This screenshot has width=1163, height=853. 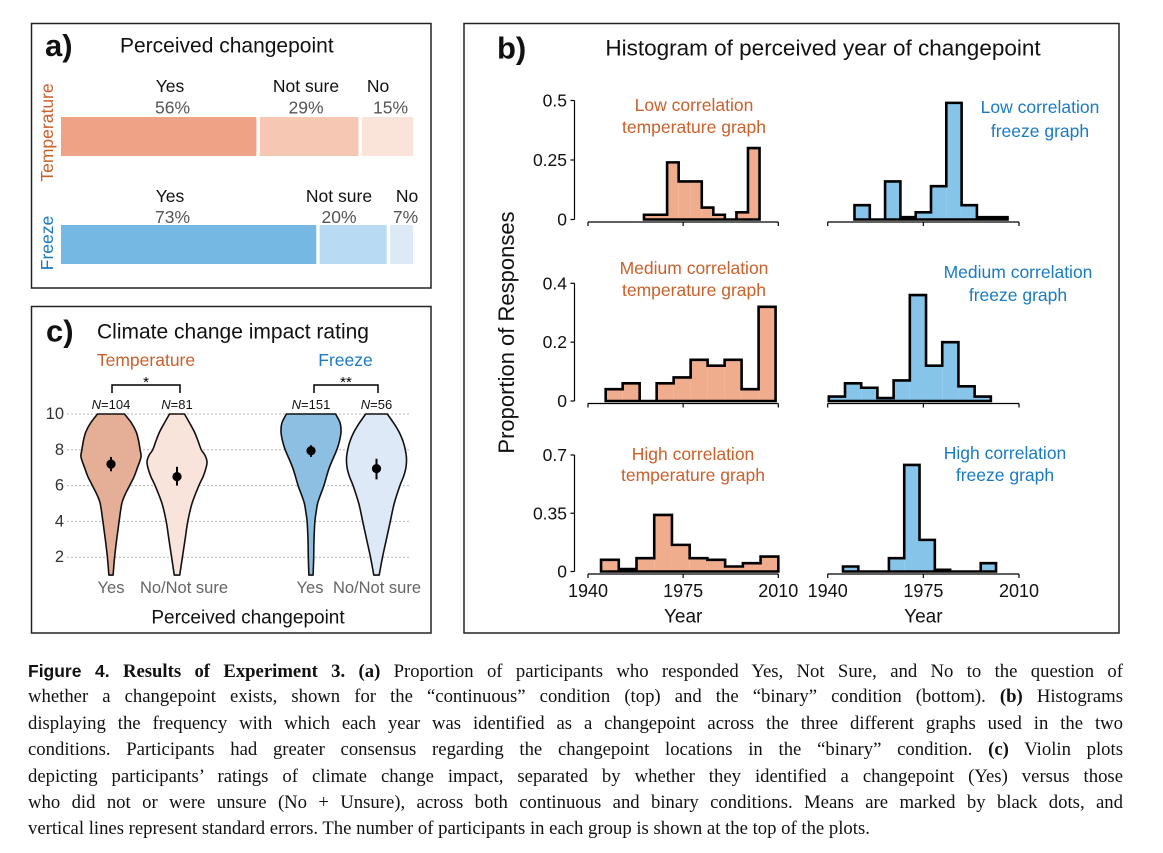 I want to click on histogram-freeze-row-0: Low correlation freeze graph, so click(x=963, y=161).